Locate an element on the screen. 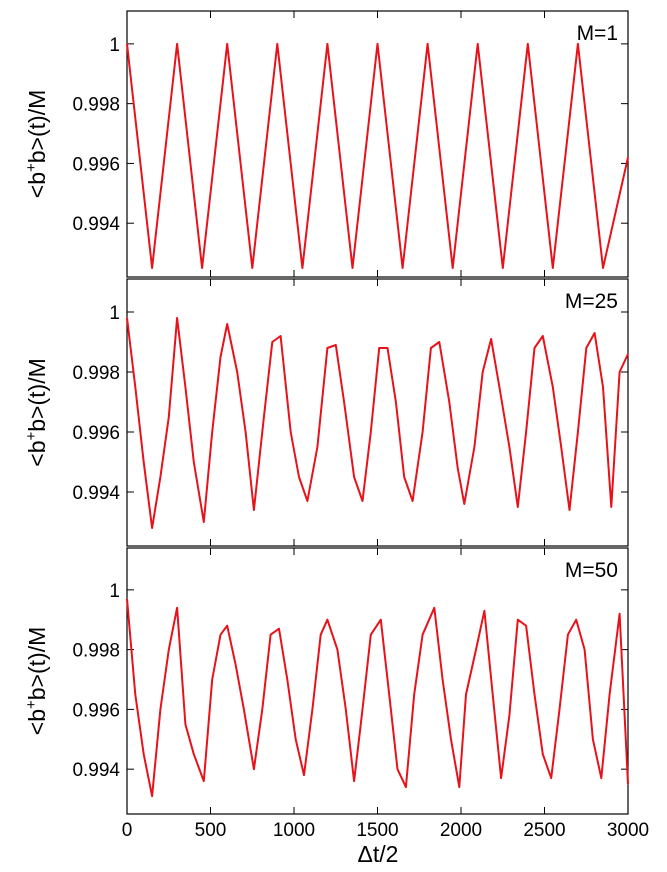 The image size is (667, 872). y-axis-title: <b+b>(t)/M is located at coordinates (36, 144).